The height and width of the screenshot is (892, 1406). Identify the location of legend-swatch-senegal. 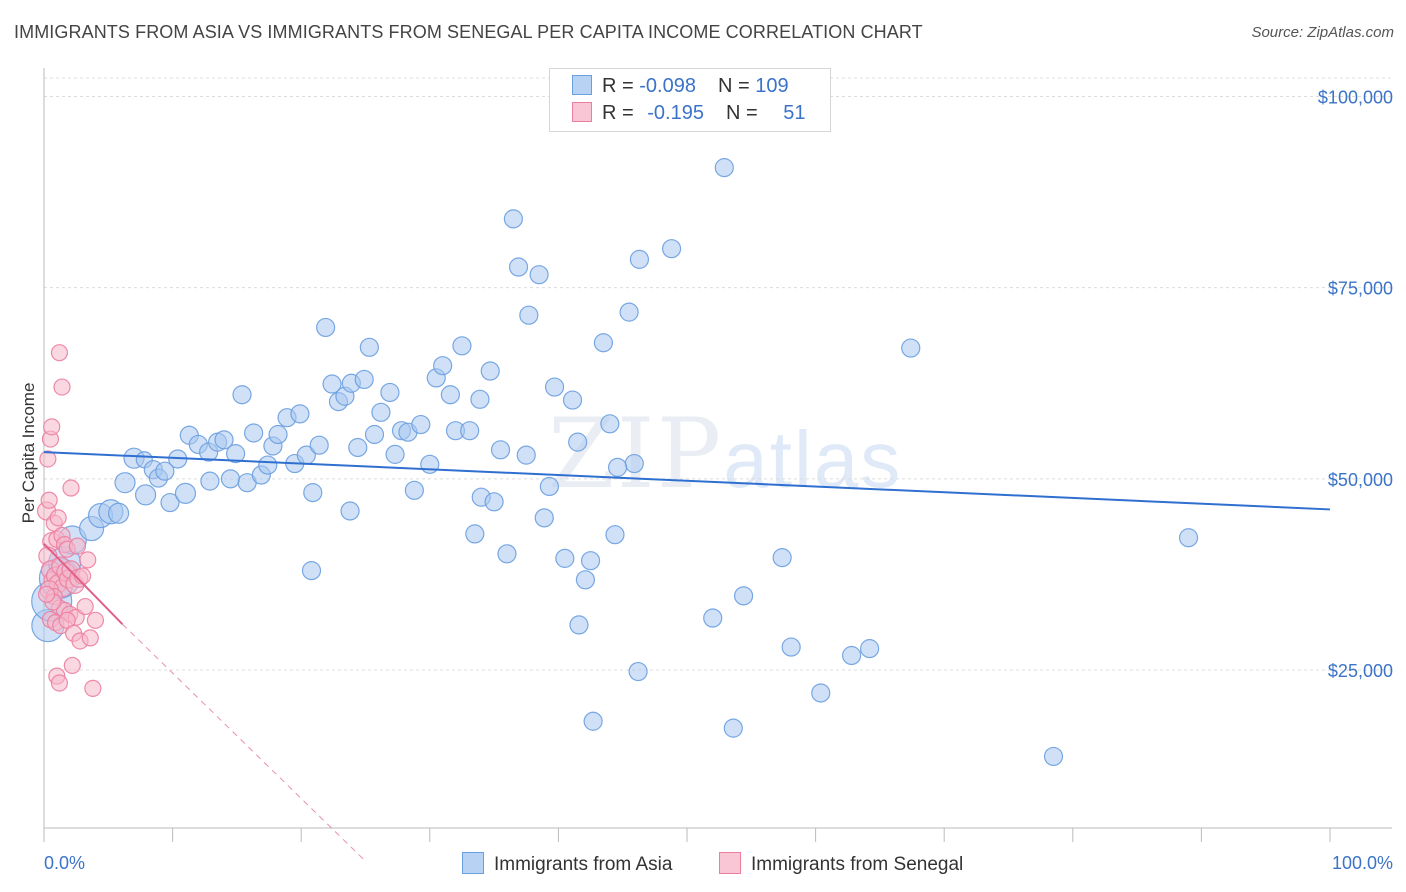
(582, 112).